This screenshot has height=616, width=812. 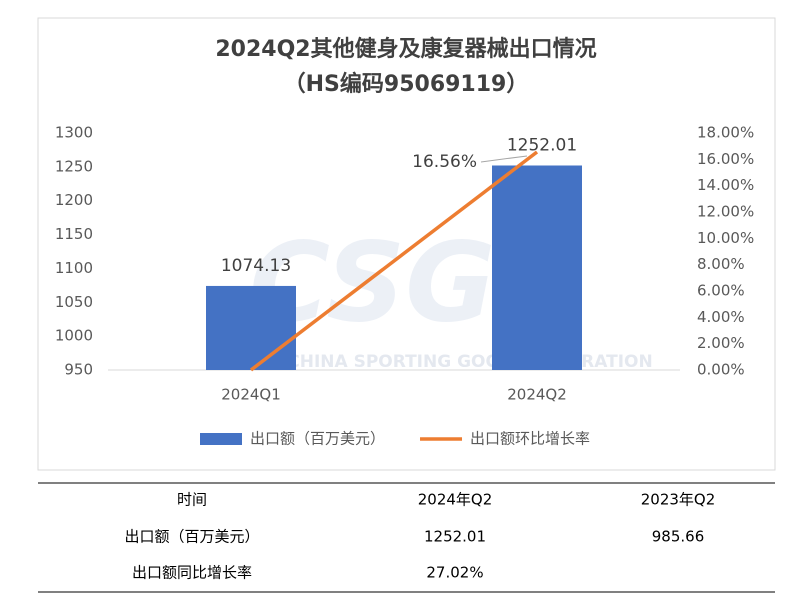 What do you see at coordinates (256, 266) in the screenshot?
I see `bar-value-label: 1074.13` at bounding box center [256, 266].